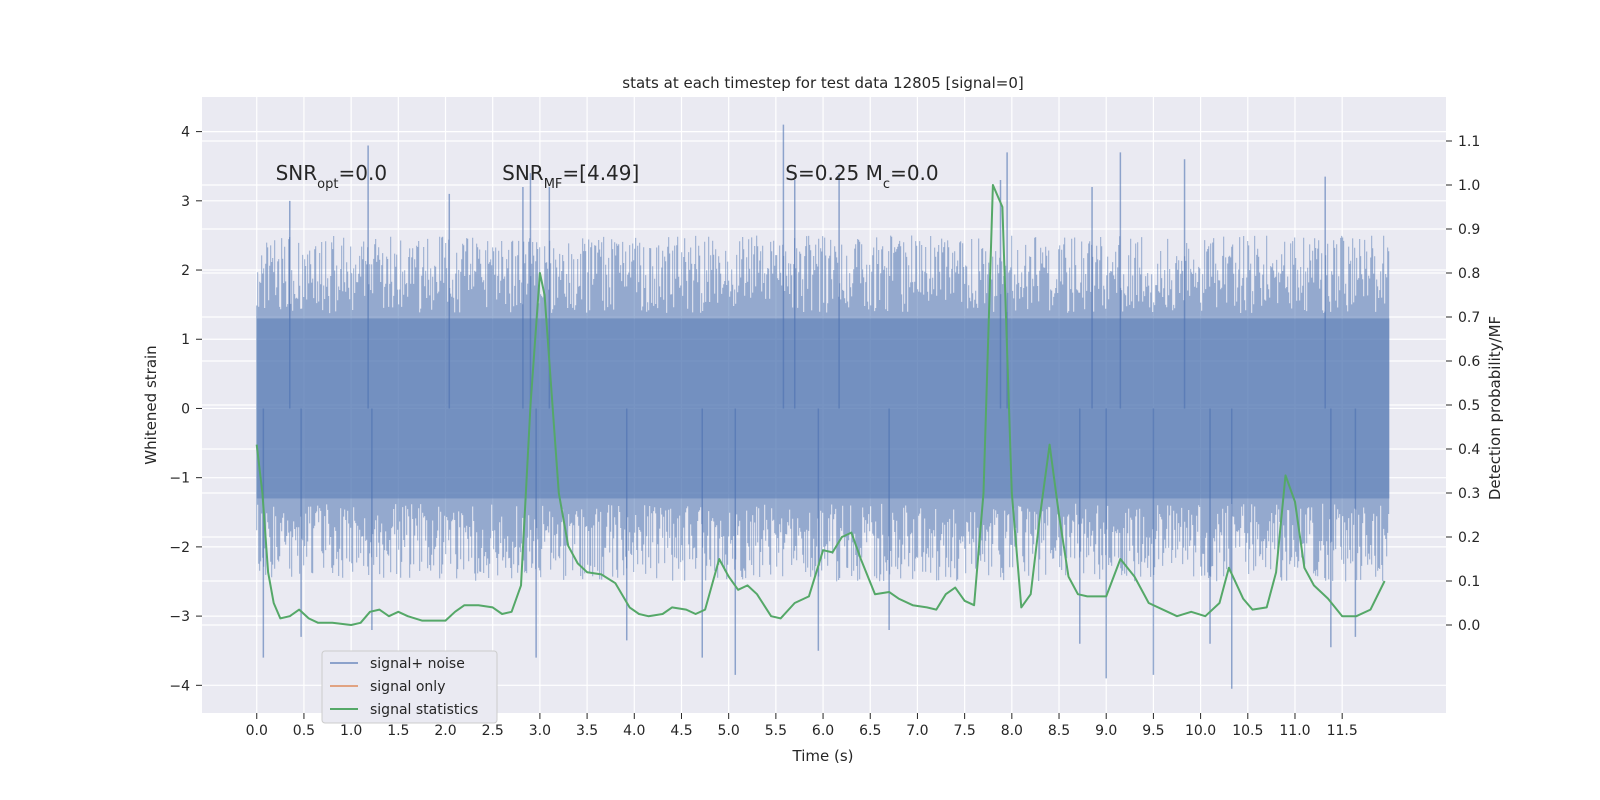 The image size is (1600, 800). I want to click on y-axis-right-ticks: 1.1 1.0 0.9 0.8 0.7 0.6 0.5 0.4 0.3 0.2 0.1 0.0, so click(1463, 384).